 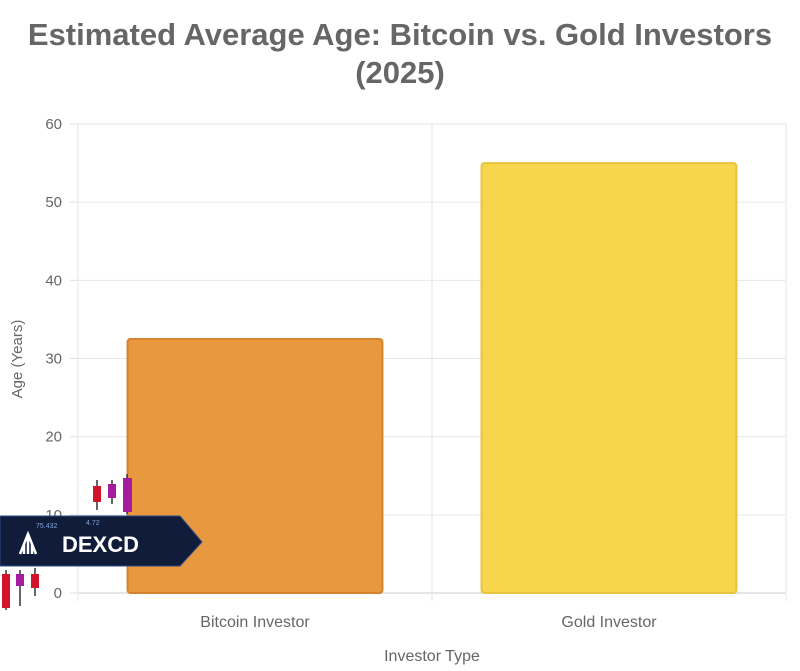 What do you see at coordinates (28, 542) in the screenshot?
I see `dexcd-emblem-icon` at bounding box center [28, 542].